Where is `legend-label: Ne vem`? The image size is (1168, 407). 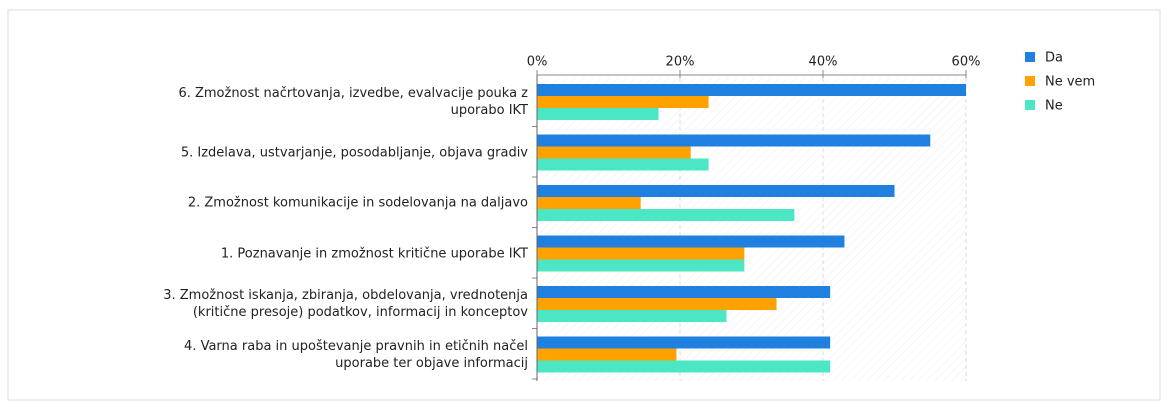
legend-label: Ne vem is located at coordinates (1070, 82).